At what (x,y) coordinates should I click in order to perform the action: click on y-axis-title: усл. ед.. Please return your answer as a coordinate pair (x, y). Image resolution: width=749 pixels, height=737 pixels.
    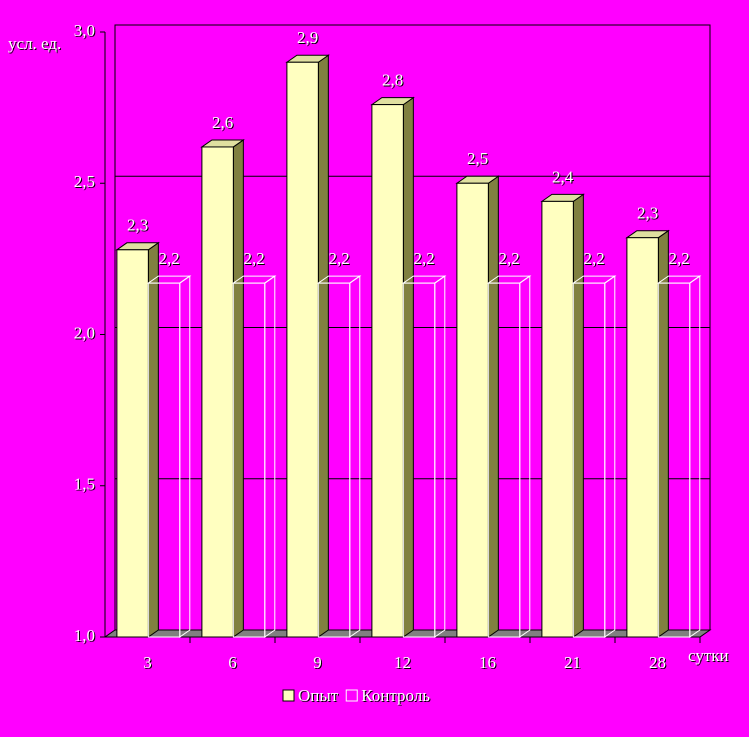
    Looking at the image, I should click on (34, 43).